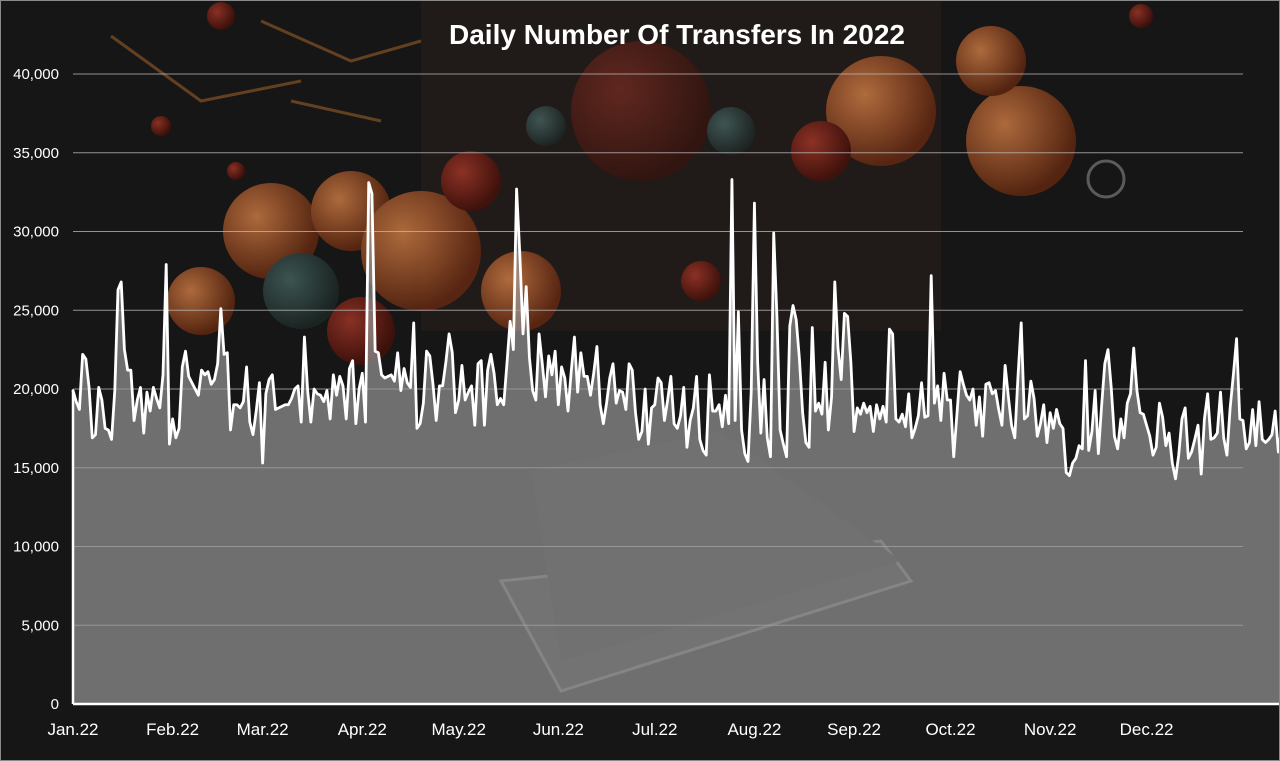 Image resolution: width=1280 pixels, height=761 pixels. What do you see at coordinates (854, 729) in the screenshot?
I see `x-tick-label: Sep.22` at bounding box center [854, 729].